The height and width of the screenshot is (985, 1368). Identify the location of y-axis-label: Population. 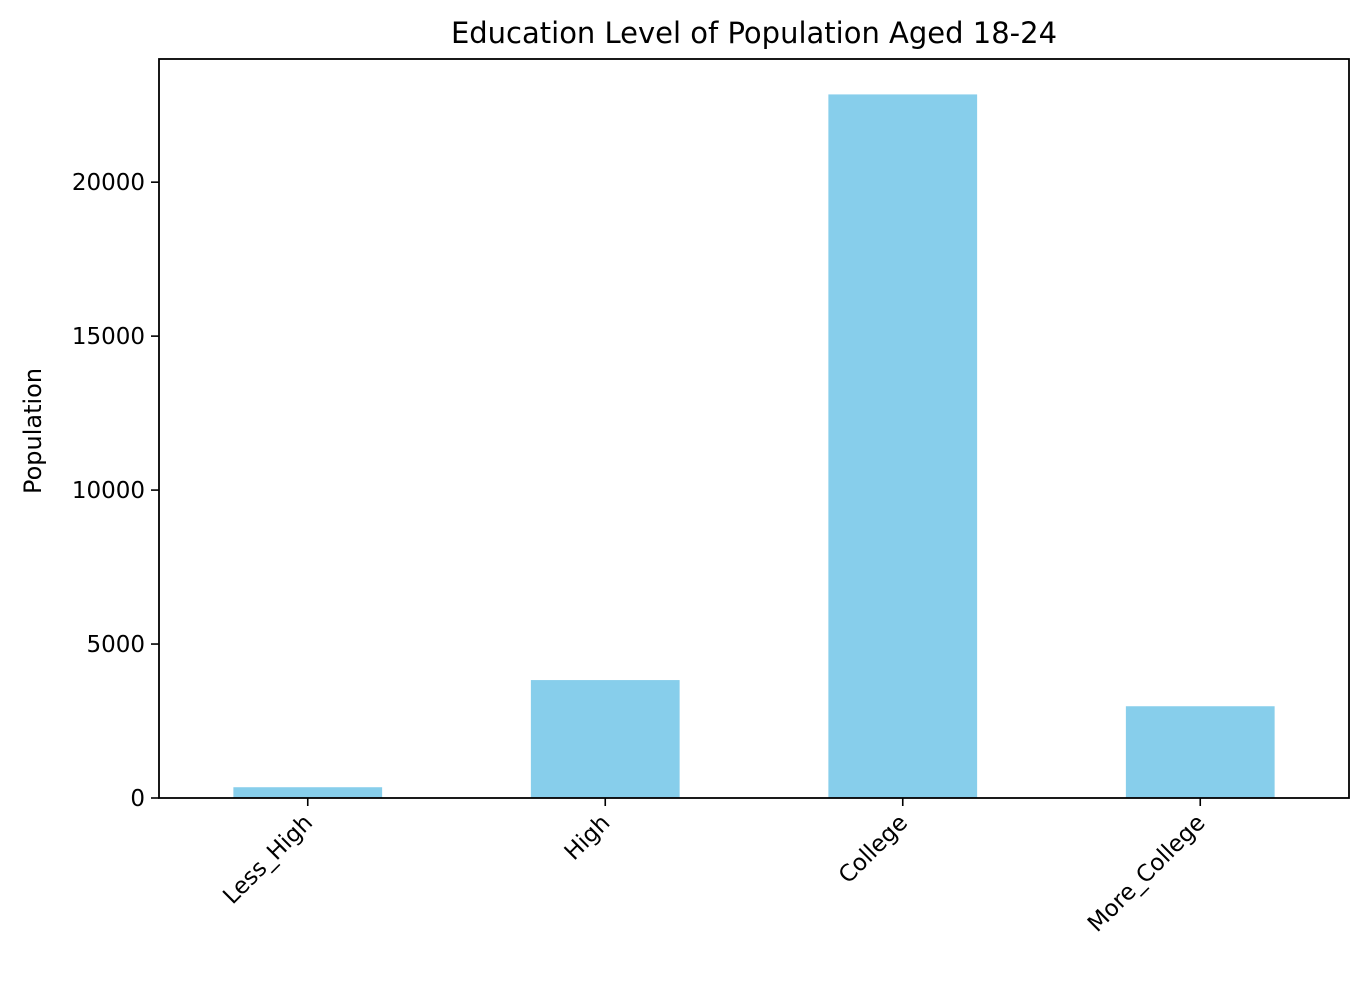
(33, 431).